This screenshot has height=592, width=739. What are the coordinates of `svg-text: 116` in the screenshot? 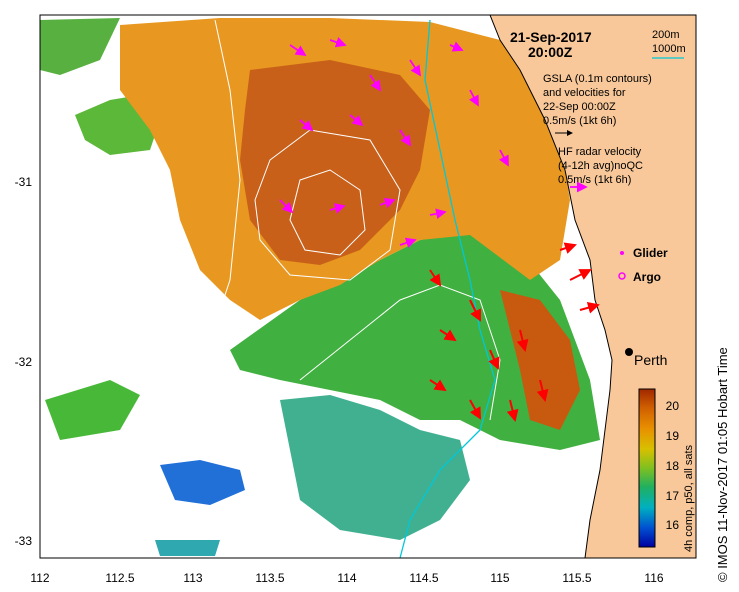 It's located at (653, 578).